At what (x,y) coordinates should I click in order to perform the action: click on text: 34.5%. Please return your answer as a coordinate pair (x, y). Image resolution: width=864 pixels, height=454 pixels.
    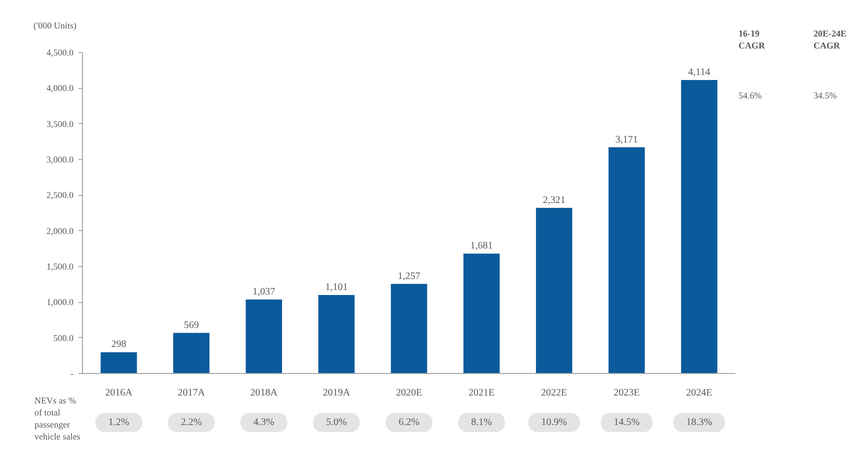
    Looking at the image, I should click on (826, 95).